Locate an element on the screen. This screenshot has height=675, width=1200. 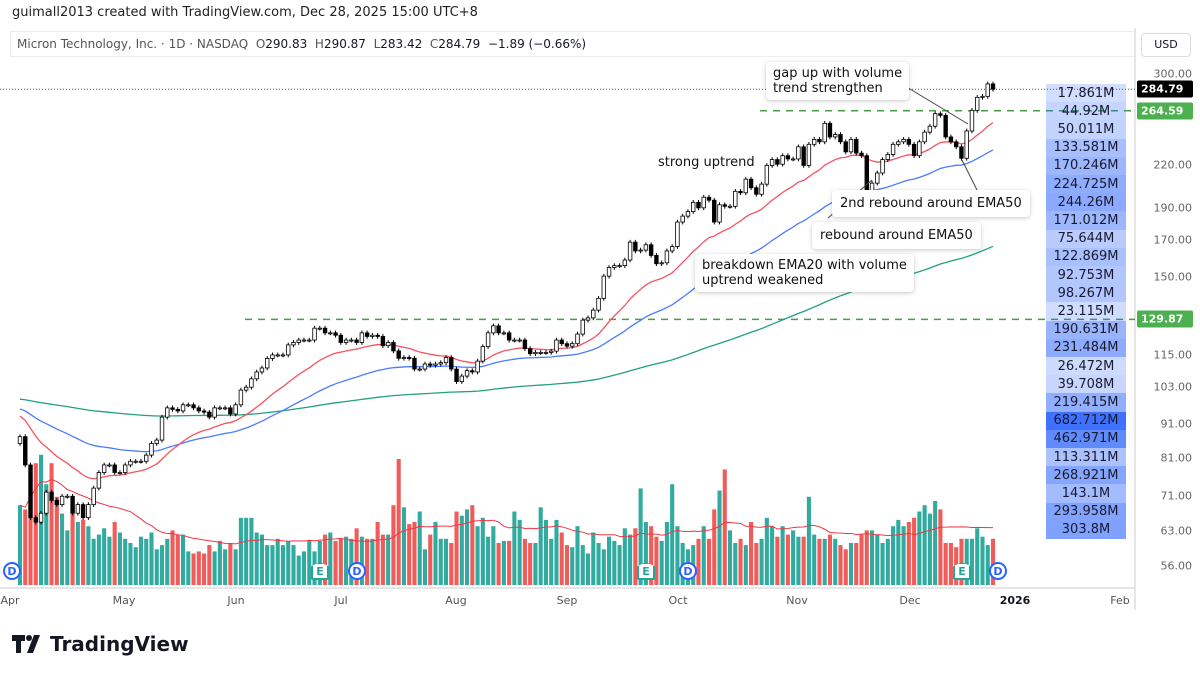
price-tick-label: 150.00 is located at coordinates (1173, 277).